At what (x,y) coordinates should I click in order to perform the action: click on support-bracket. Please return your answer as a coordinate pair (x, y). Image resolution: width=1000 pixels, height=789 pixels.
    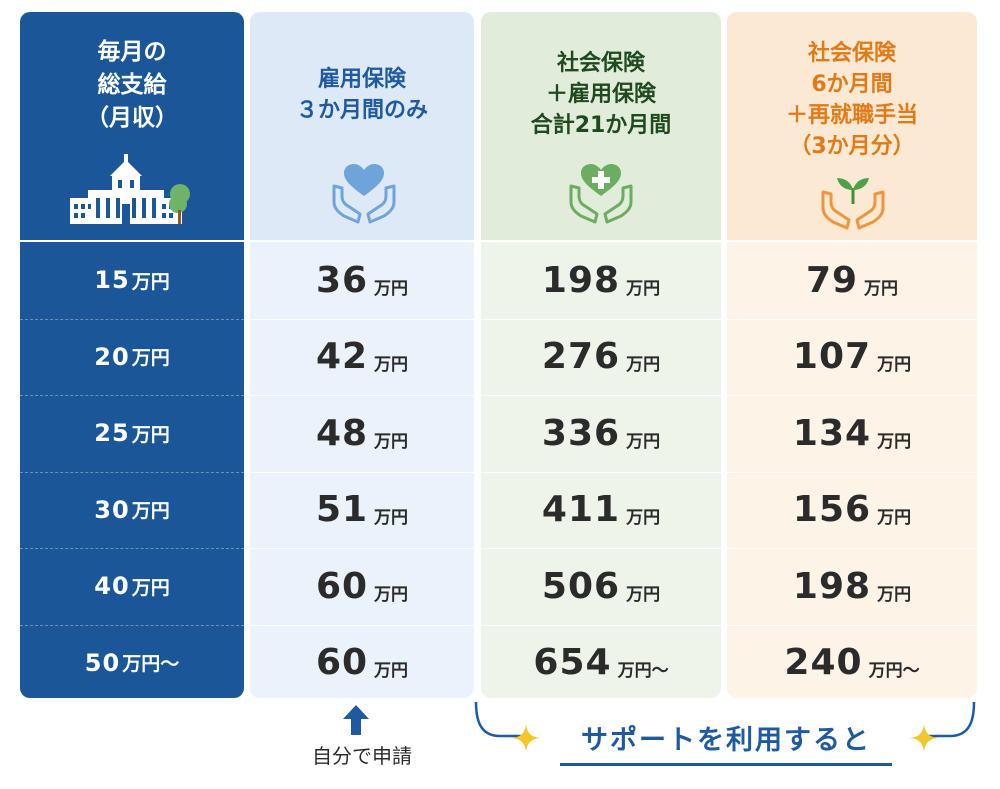
    Looking at the image, I should click on (725, 719).